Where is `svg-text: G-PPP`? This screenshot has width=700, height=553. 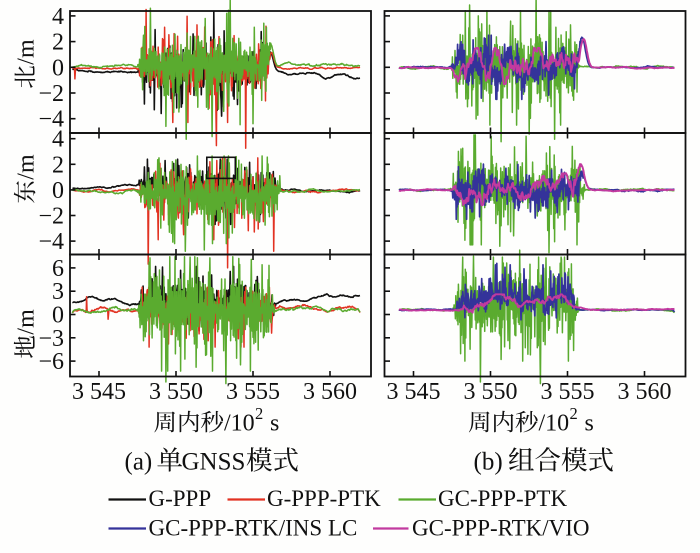 svg-text: G-PPP is located at coordinates (180, 498).